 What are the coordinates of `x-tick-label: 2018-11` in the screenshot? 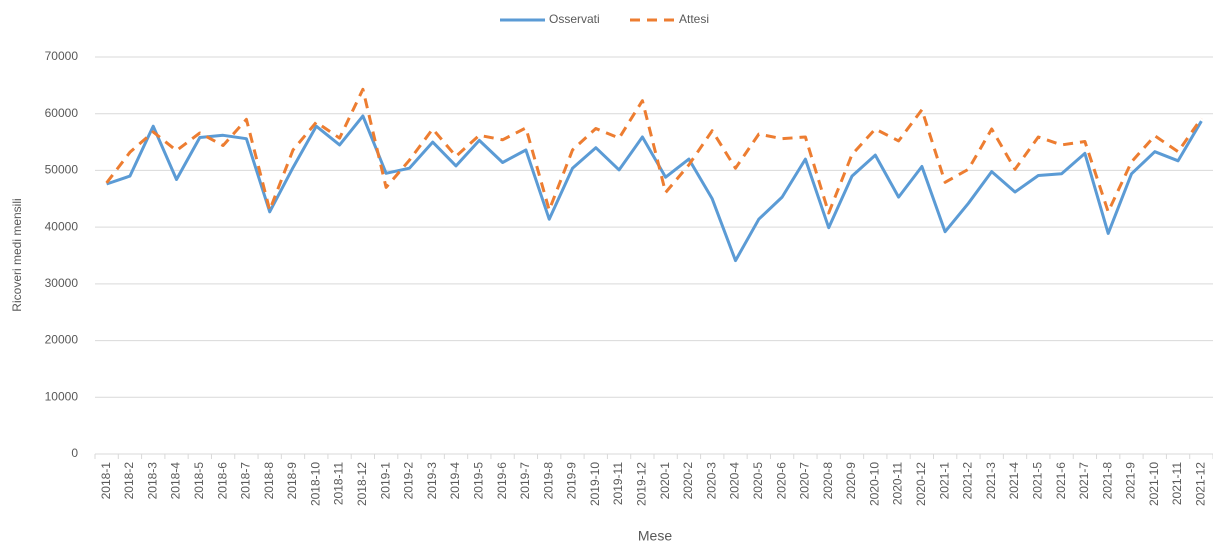 It's located at (339, 483).